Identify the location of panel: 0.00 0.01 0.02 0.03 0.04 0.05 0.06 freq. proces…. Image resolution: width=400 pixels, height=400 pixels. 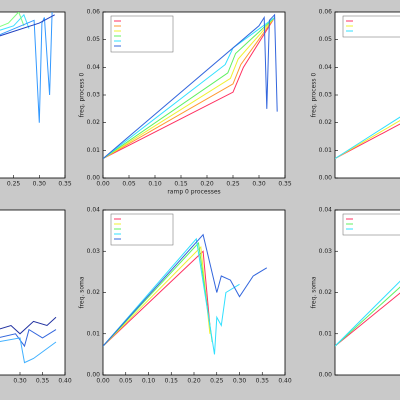
(355, 95).